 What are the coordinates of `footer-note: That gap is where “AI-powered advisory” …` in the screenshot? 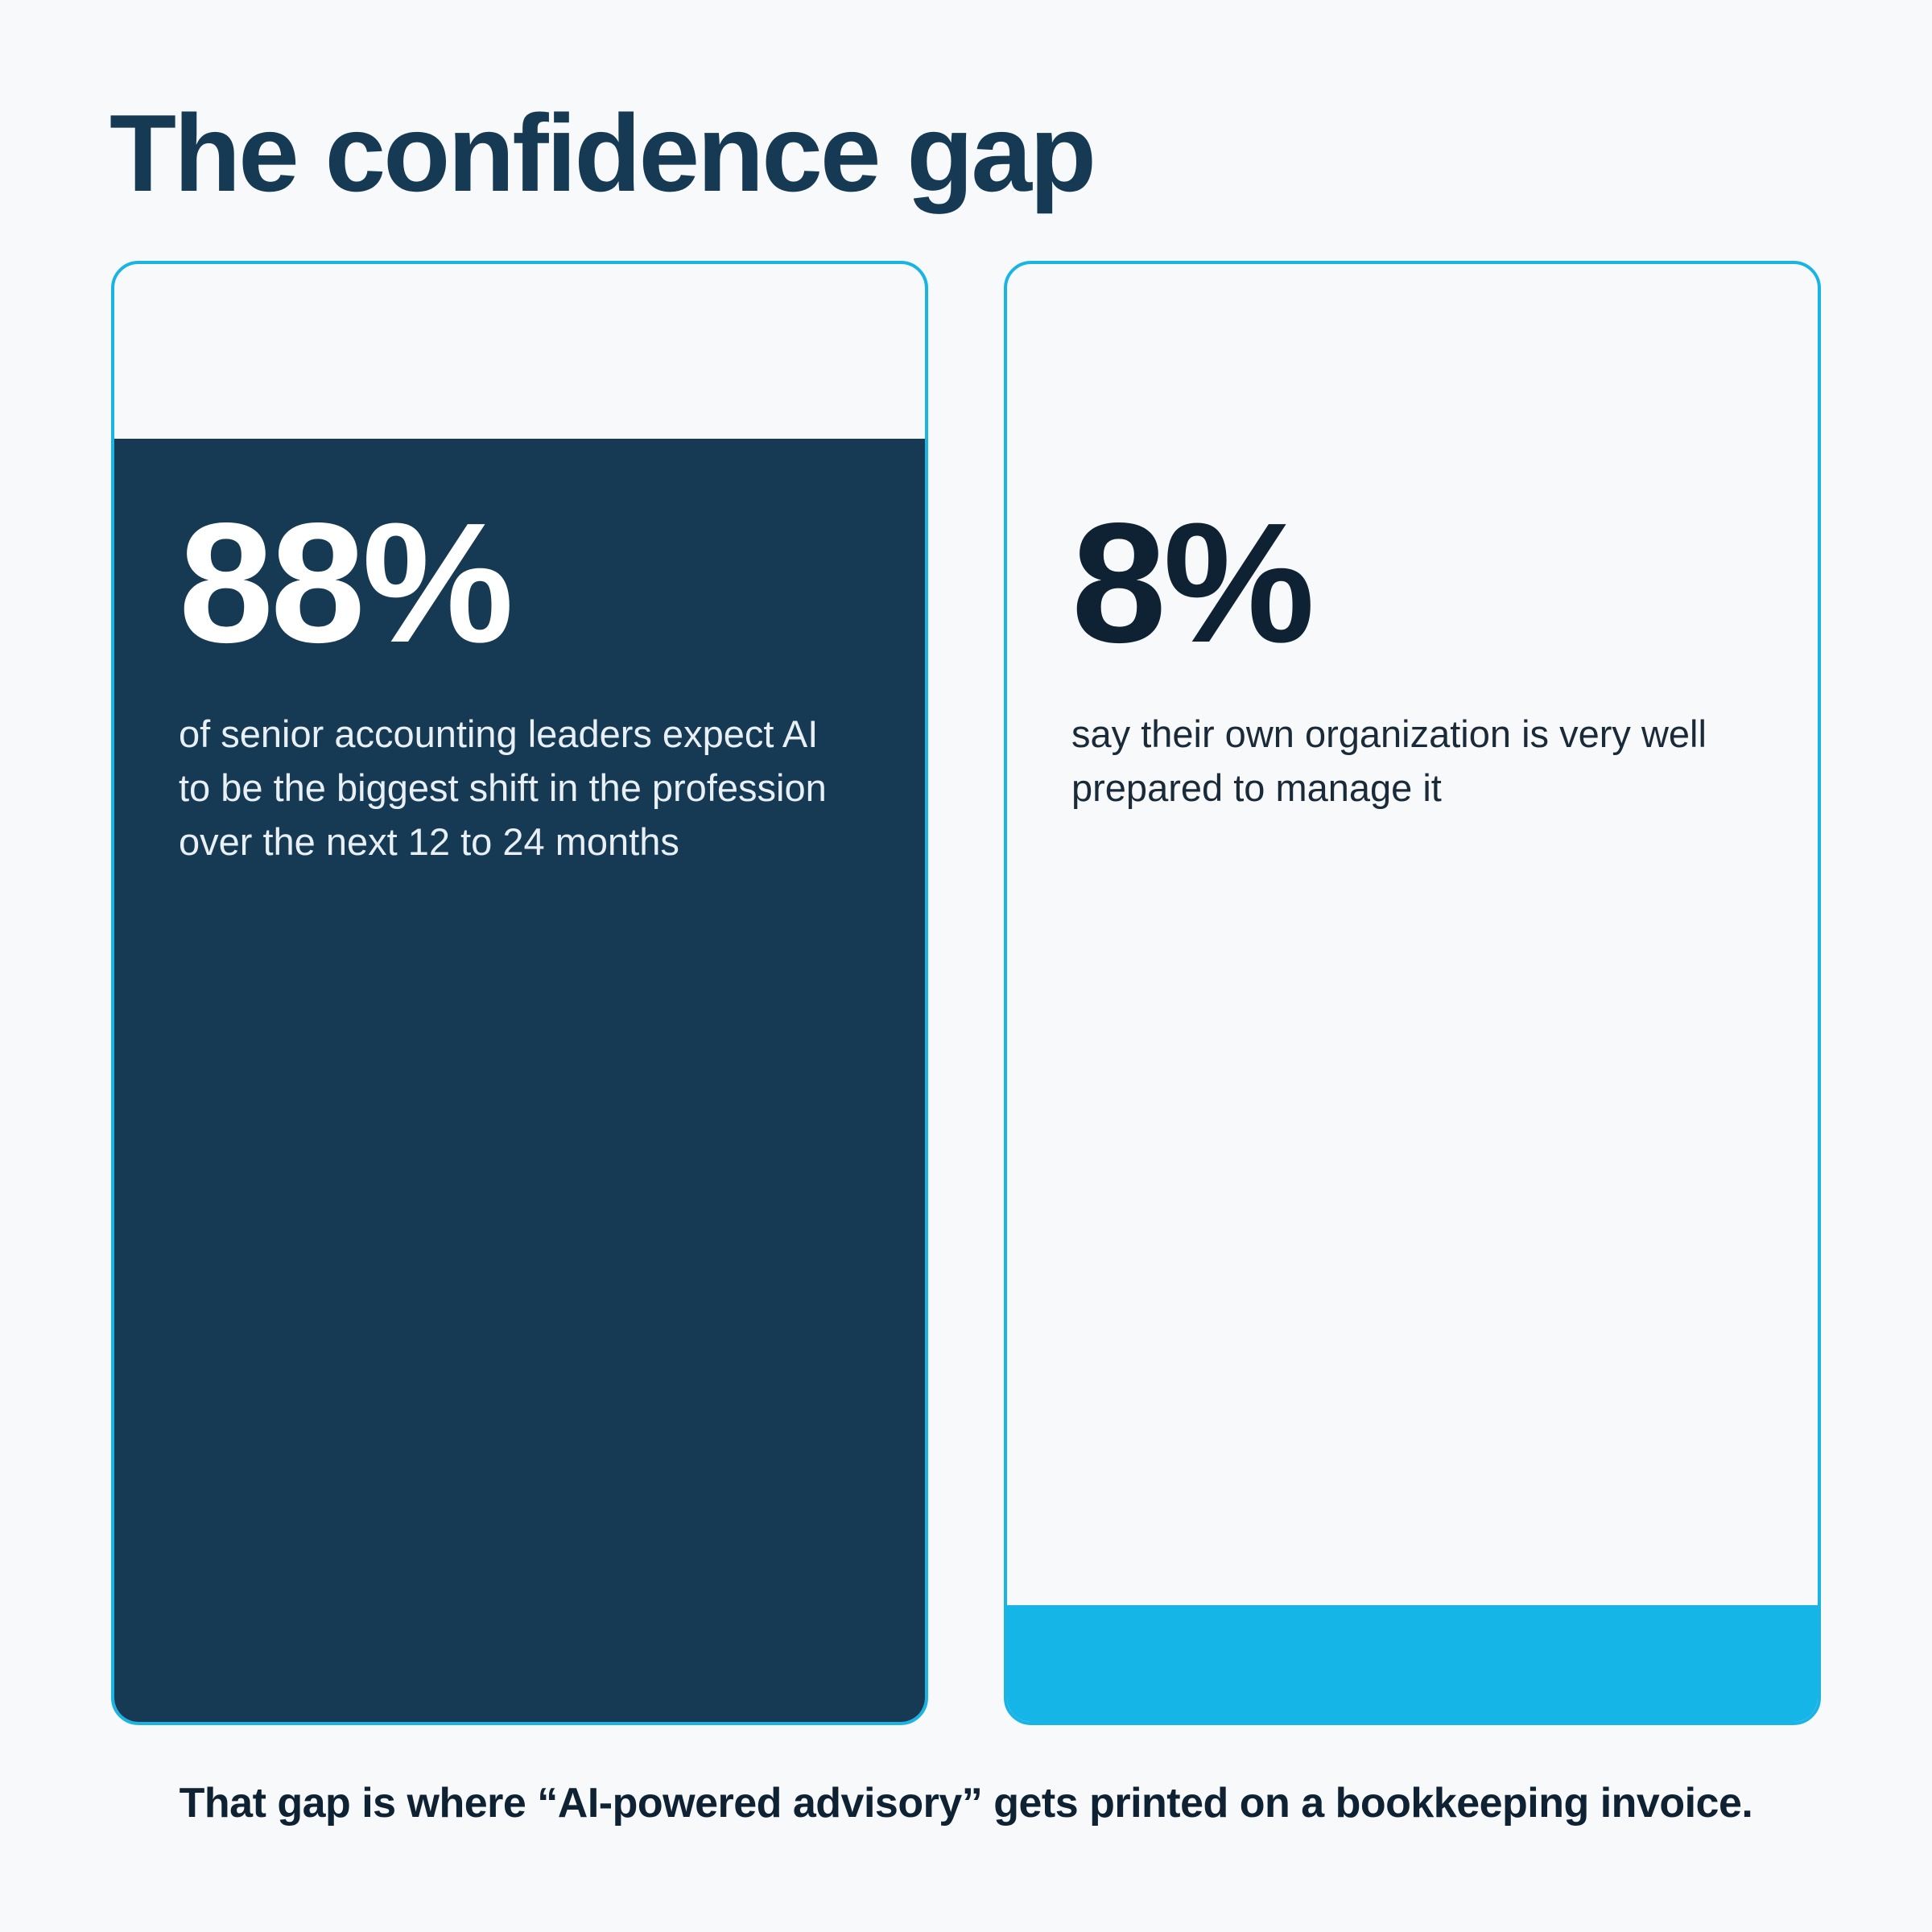 It's located at (966, 1803).